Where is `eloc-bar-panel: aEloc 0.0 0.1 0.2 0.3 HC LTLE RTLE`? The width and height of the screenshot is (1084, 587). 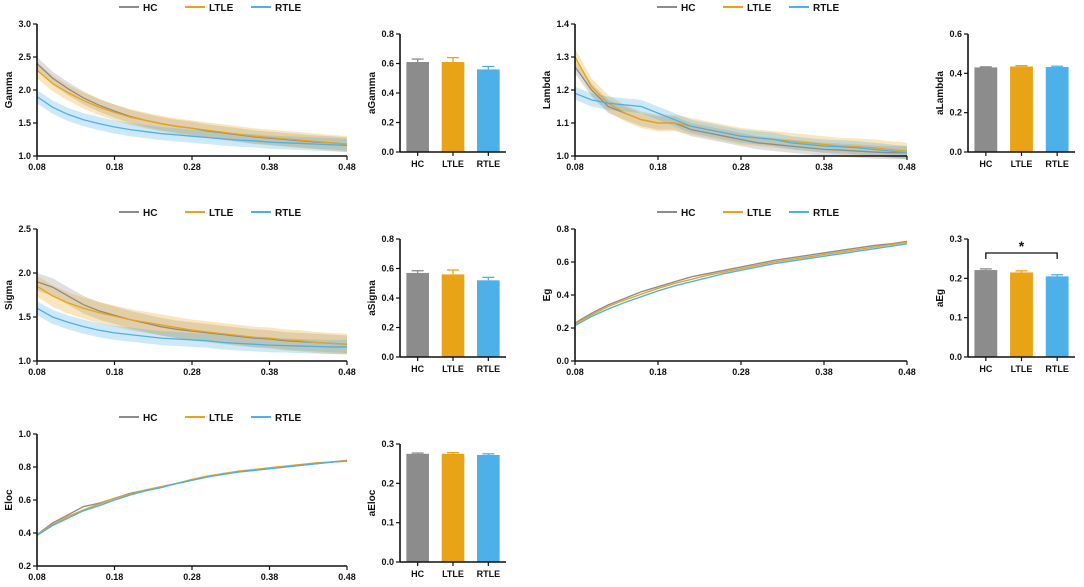
eloc-bar-panel: aEloc 0.0 0.1 0.2 0.3 HC LTLE RTLE is located at coordinates (436, 509).